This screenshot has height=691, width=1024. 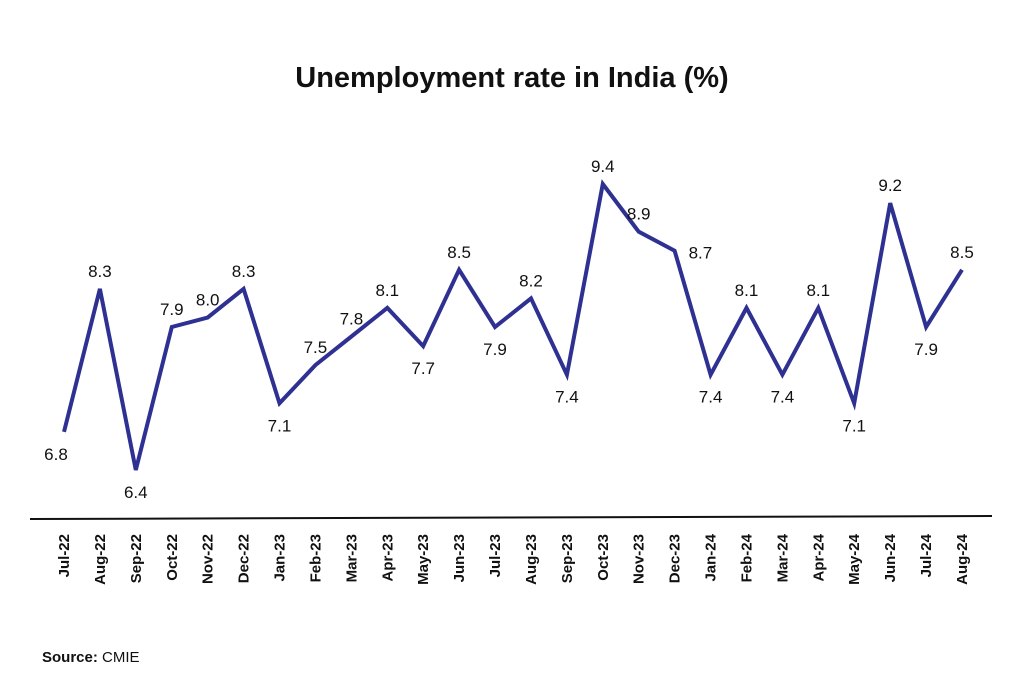 I want to click on x-tick-label: Aug-24, so click(x=962, y=558).